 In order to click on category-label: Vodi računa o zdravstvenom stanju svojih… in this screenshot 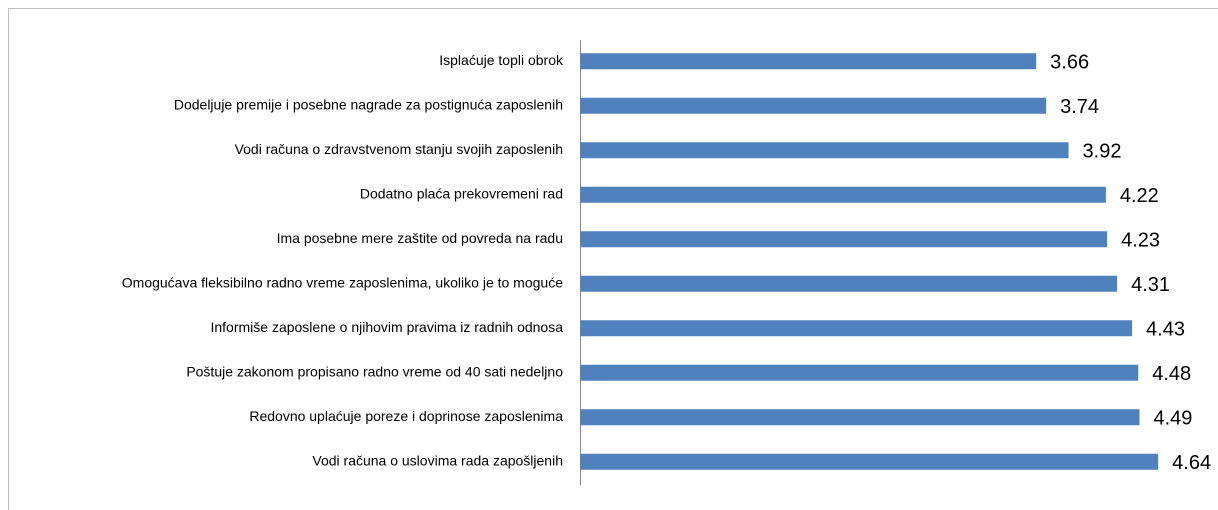, I will do `click(399, 149)`.